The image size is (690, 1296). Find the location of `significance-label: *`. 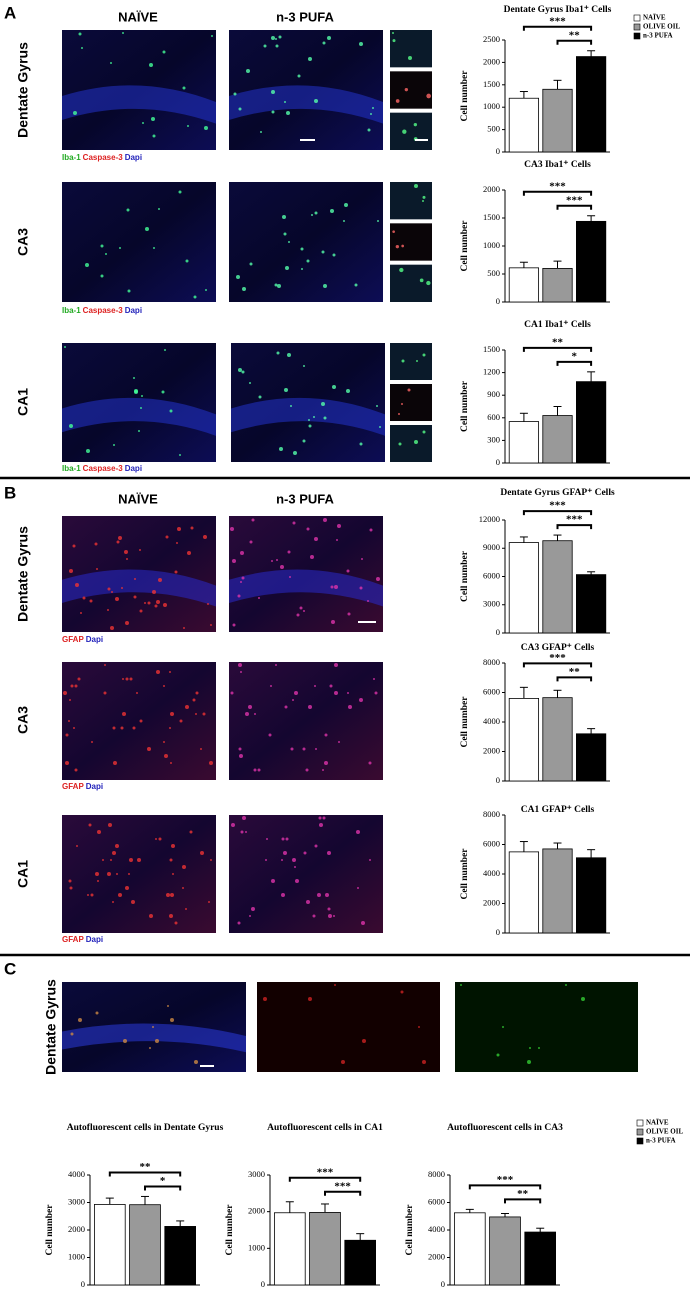

significance-label: * is located at coordinates (575, 356).